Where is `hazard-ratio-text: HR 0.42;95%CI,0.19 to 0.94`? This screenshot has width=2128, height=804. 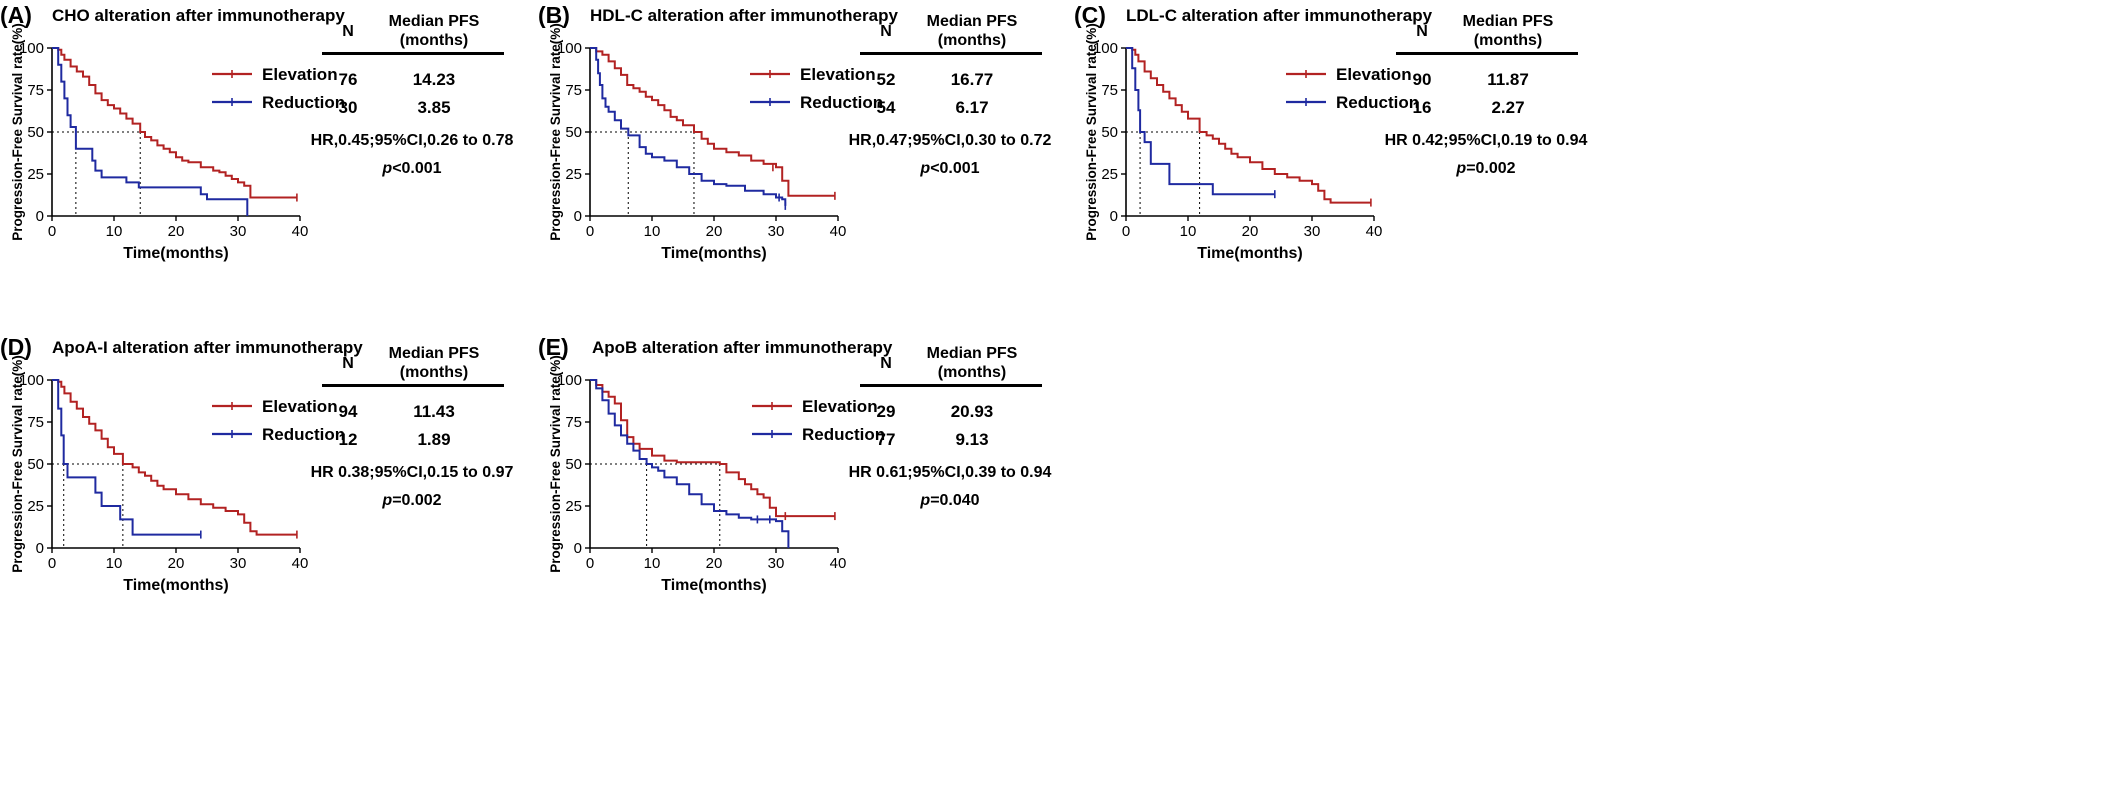
hazard-ratio-text: HR 0.42;95%CI,0.19 to 0.94 is located at coordinates (1486, 140).